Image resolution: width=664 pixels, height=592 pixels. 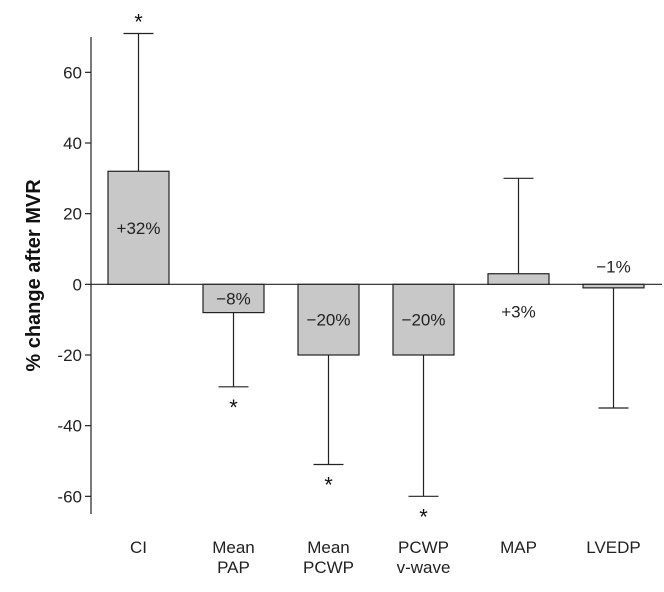 What do you see at coordinates (613, 266) in the screenshot?
I see `data-label: −1%` at bounding box center [613, 266].